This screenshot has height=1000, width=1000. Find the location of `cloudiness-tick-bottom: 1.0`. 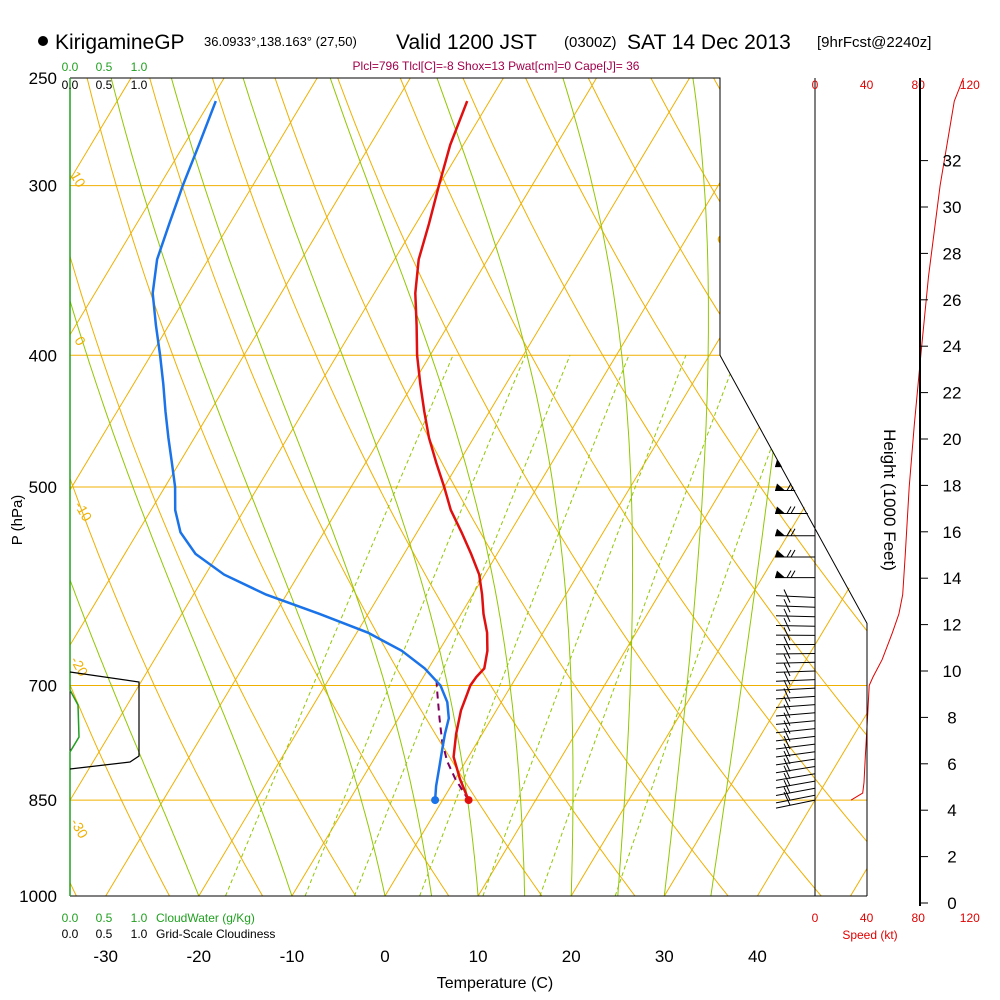

cloudiness-tick-bottom: 1.0 is located at coordinates (139, 934).